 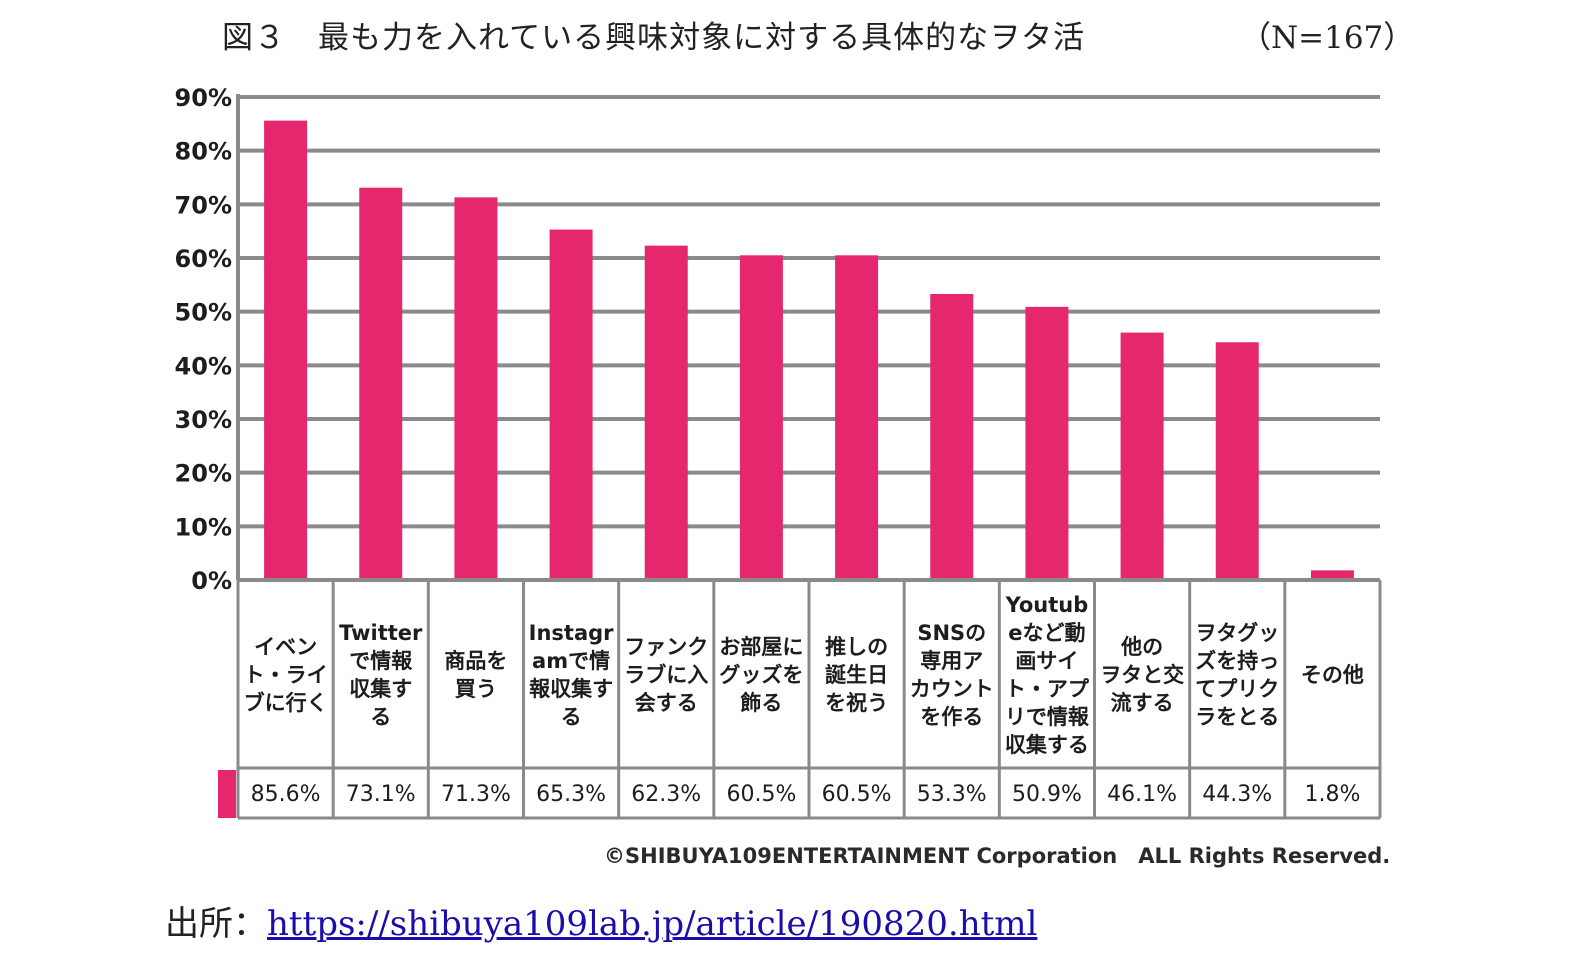 I want to click on category-label: 流する, so click(x=1142, y=703).